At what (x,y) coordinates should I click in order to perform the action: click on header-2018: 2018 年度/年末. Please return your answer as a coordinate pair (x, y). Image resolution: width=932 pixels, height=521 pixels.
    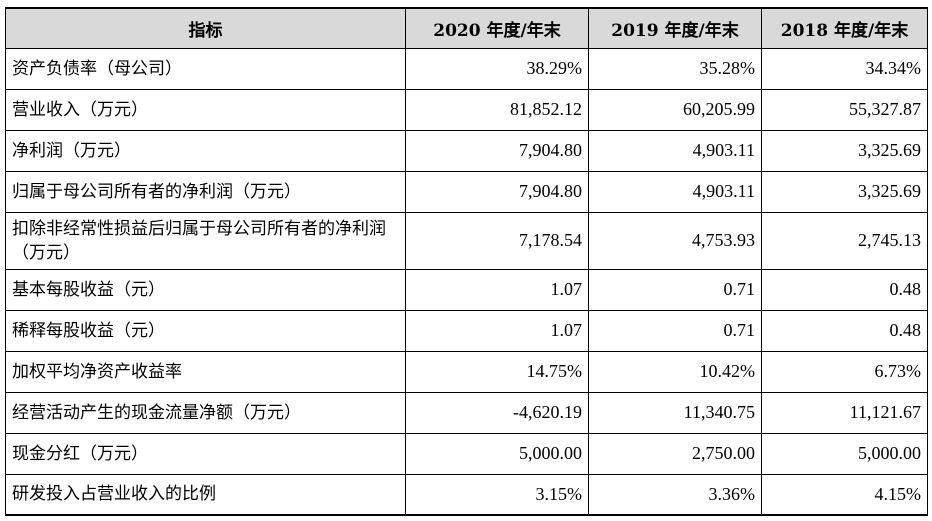
    Looking at the image, I should click on (844, 28).